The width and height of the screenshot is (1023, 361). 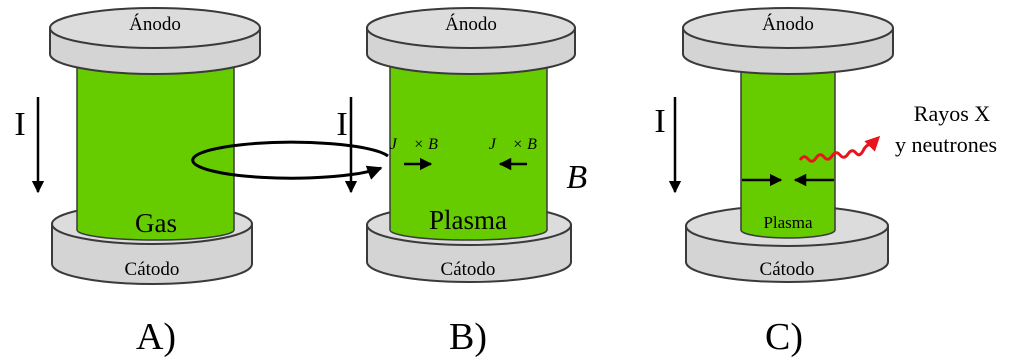 I want to click on panel-c-anode-label: Ánodo, so click(x=788, y=24).